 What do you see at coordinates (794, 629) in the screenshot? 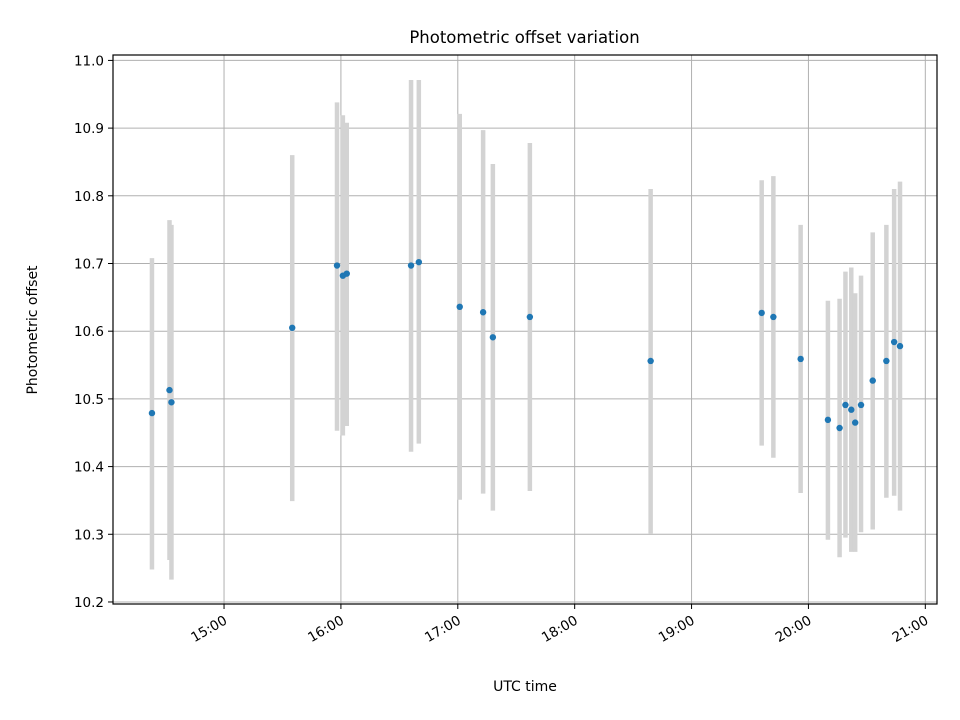
I see `x-tick-label: 20:00` at bounding box center [794, 629].